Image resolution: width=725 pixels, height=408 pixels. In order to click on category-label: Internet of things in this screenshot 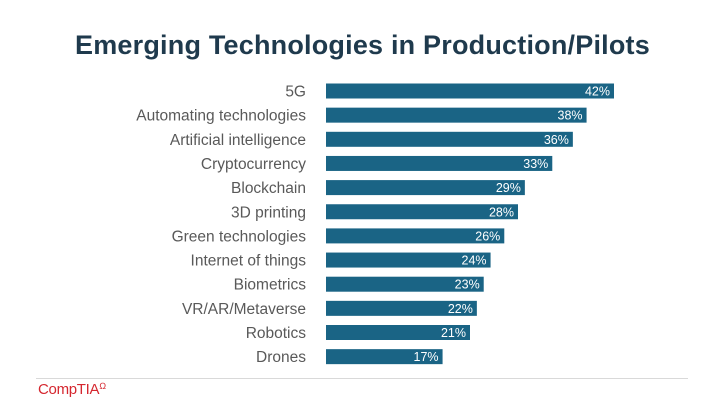, I will do `click(249, 261)`.